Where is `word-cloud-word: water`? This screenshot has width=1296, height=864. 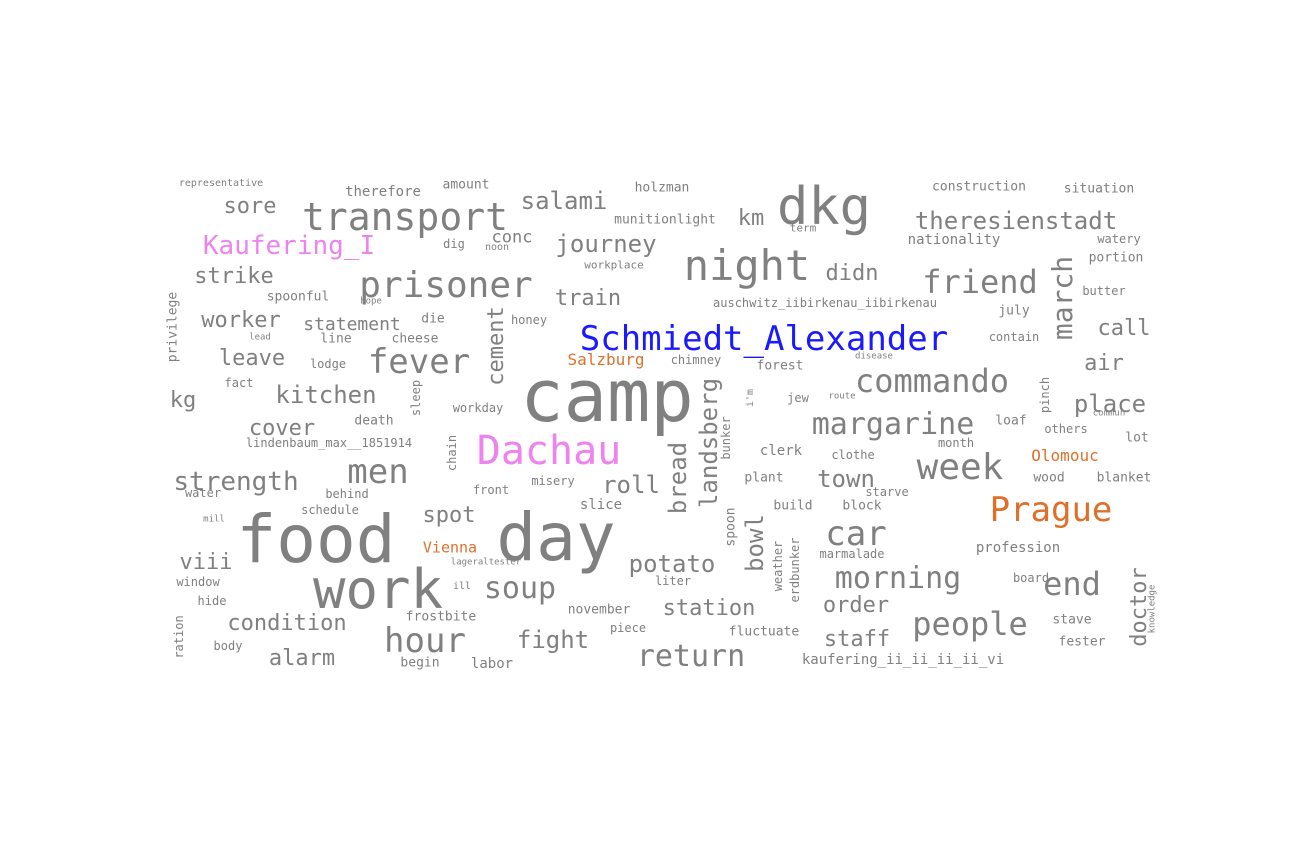
word-cloud-word: water is located at coordinates (203, 493).